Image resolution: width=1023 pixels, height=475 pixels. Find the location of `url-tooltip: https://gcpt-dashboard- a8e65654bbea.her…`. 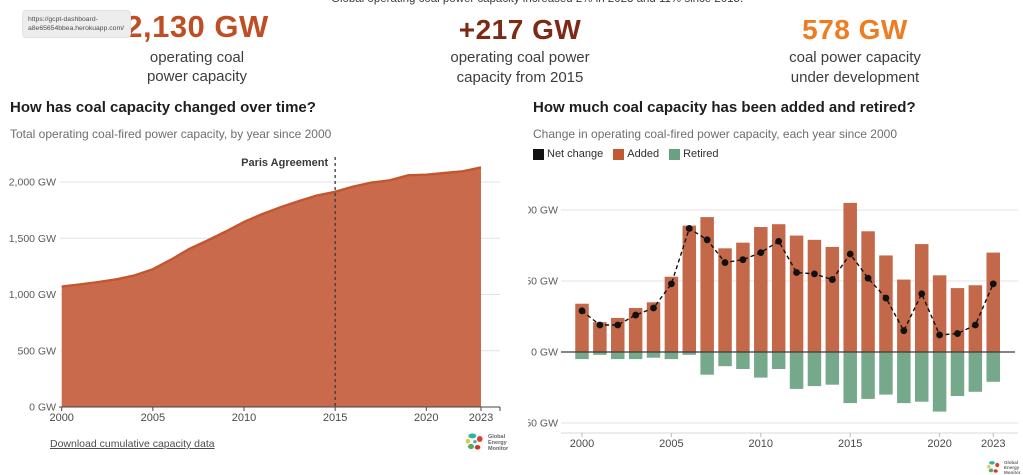

url-tooltip: https://gcpt-dashboard- a8e65654bbea.her… is located at coordinates (76, 24).